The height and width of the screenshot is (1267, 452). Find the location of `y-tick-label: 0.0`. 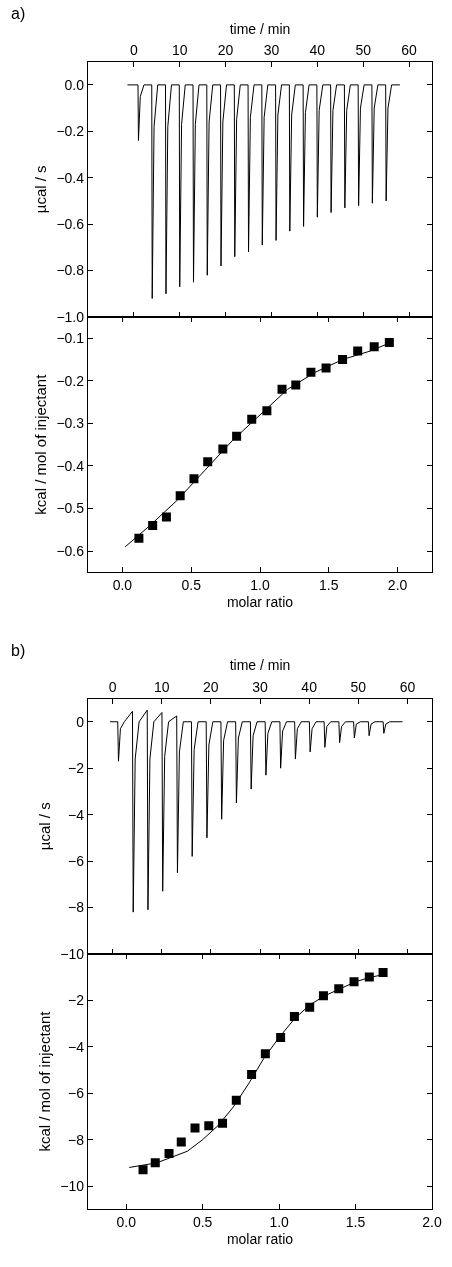

y-tick-label: 0.0 is located at coordinates (74, 84).